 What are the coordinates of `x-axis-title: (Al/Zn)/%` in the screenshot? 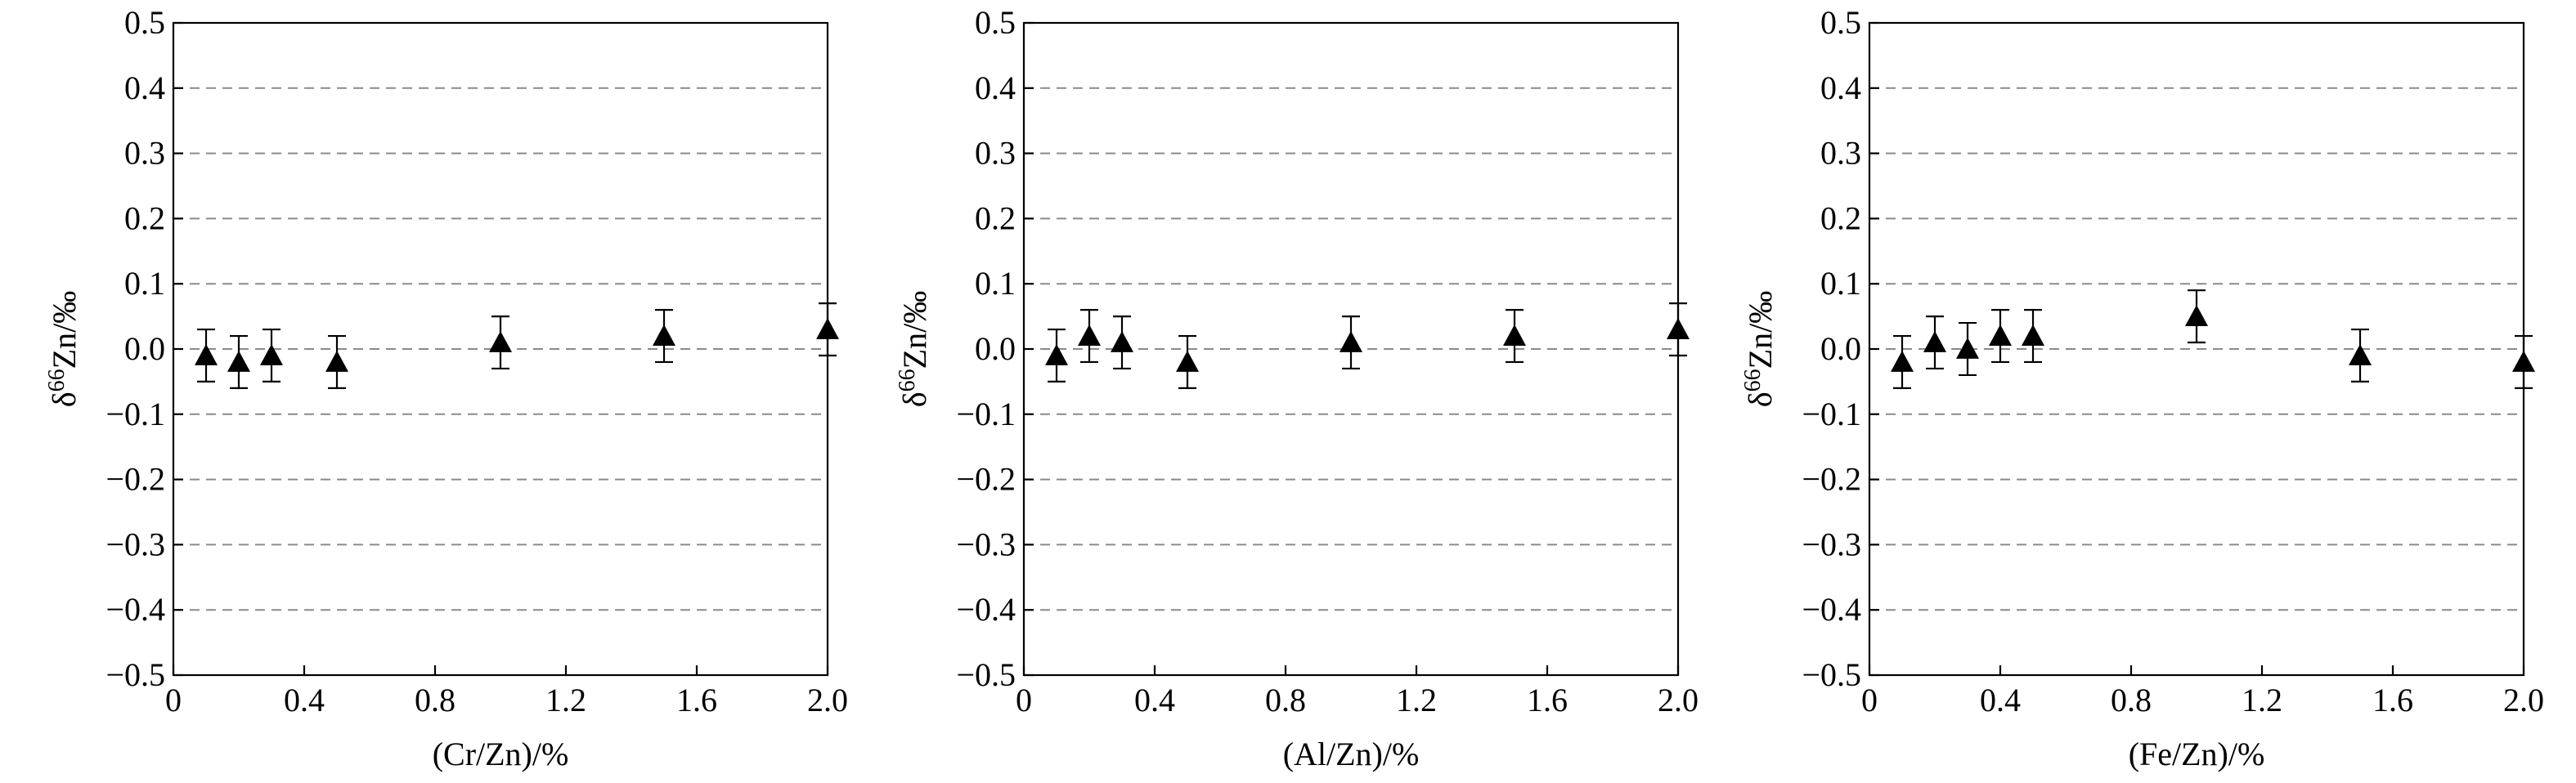 It's located at (1351, 754).